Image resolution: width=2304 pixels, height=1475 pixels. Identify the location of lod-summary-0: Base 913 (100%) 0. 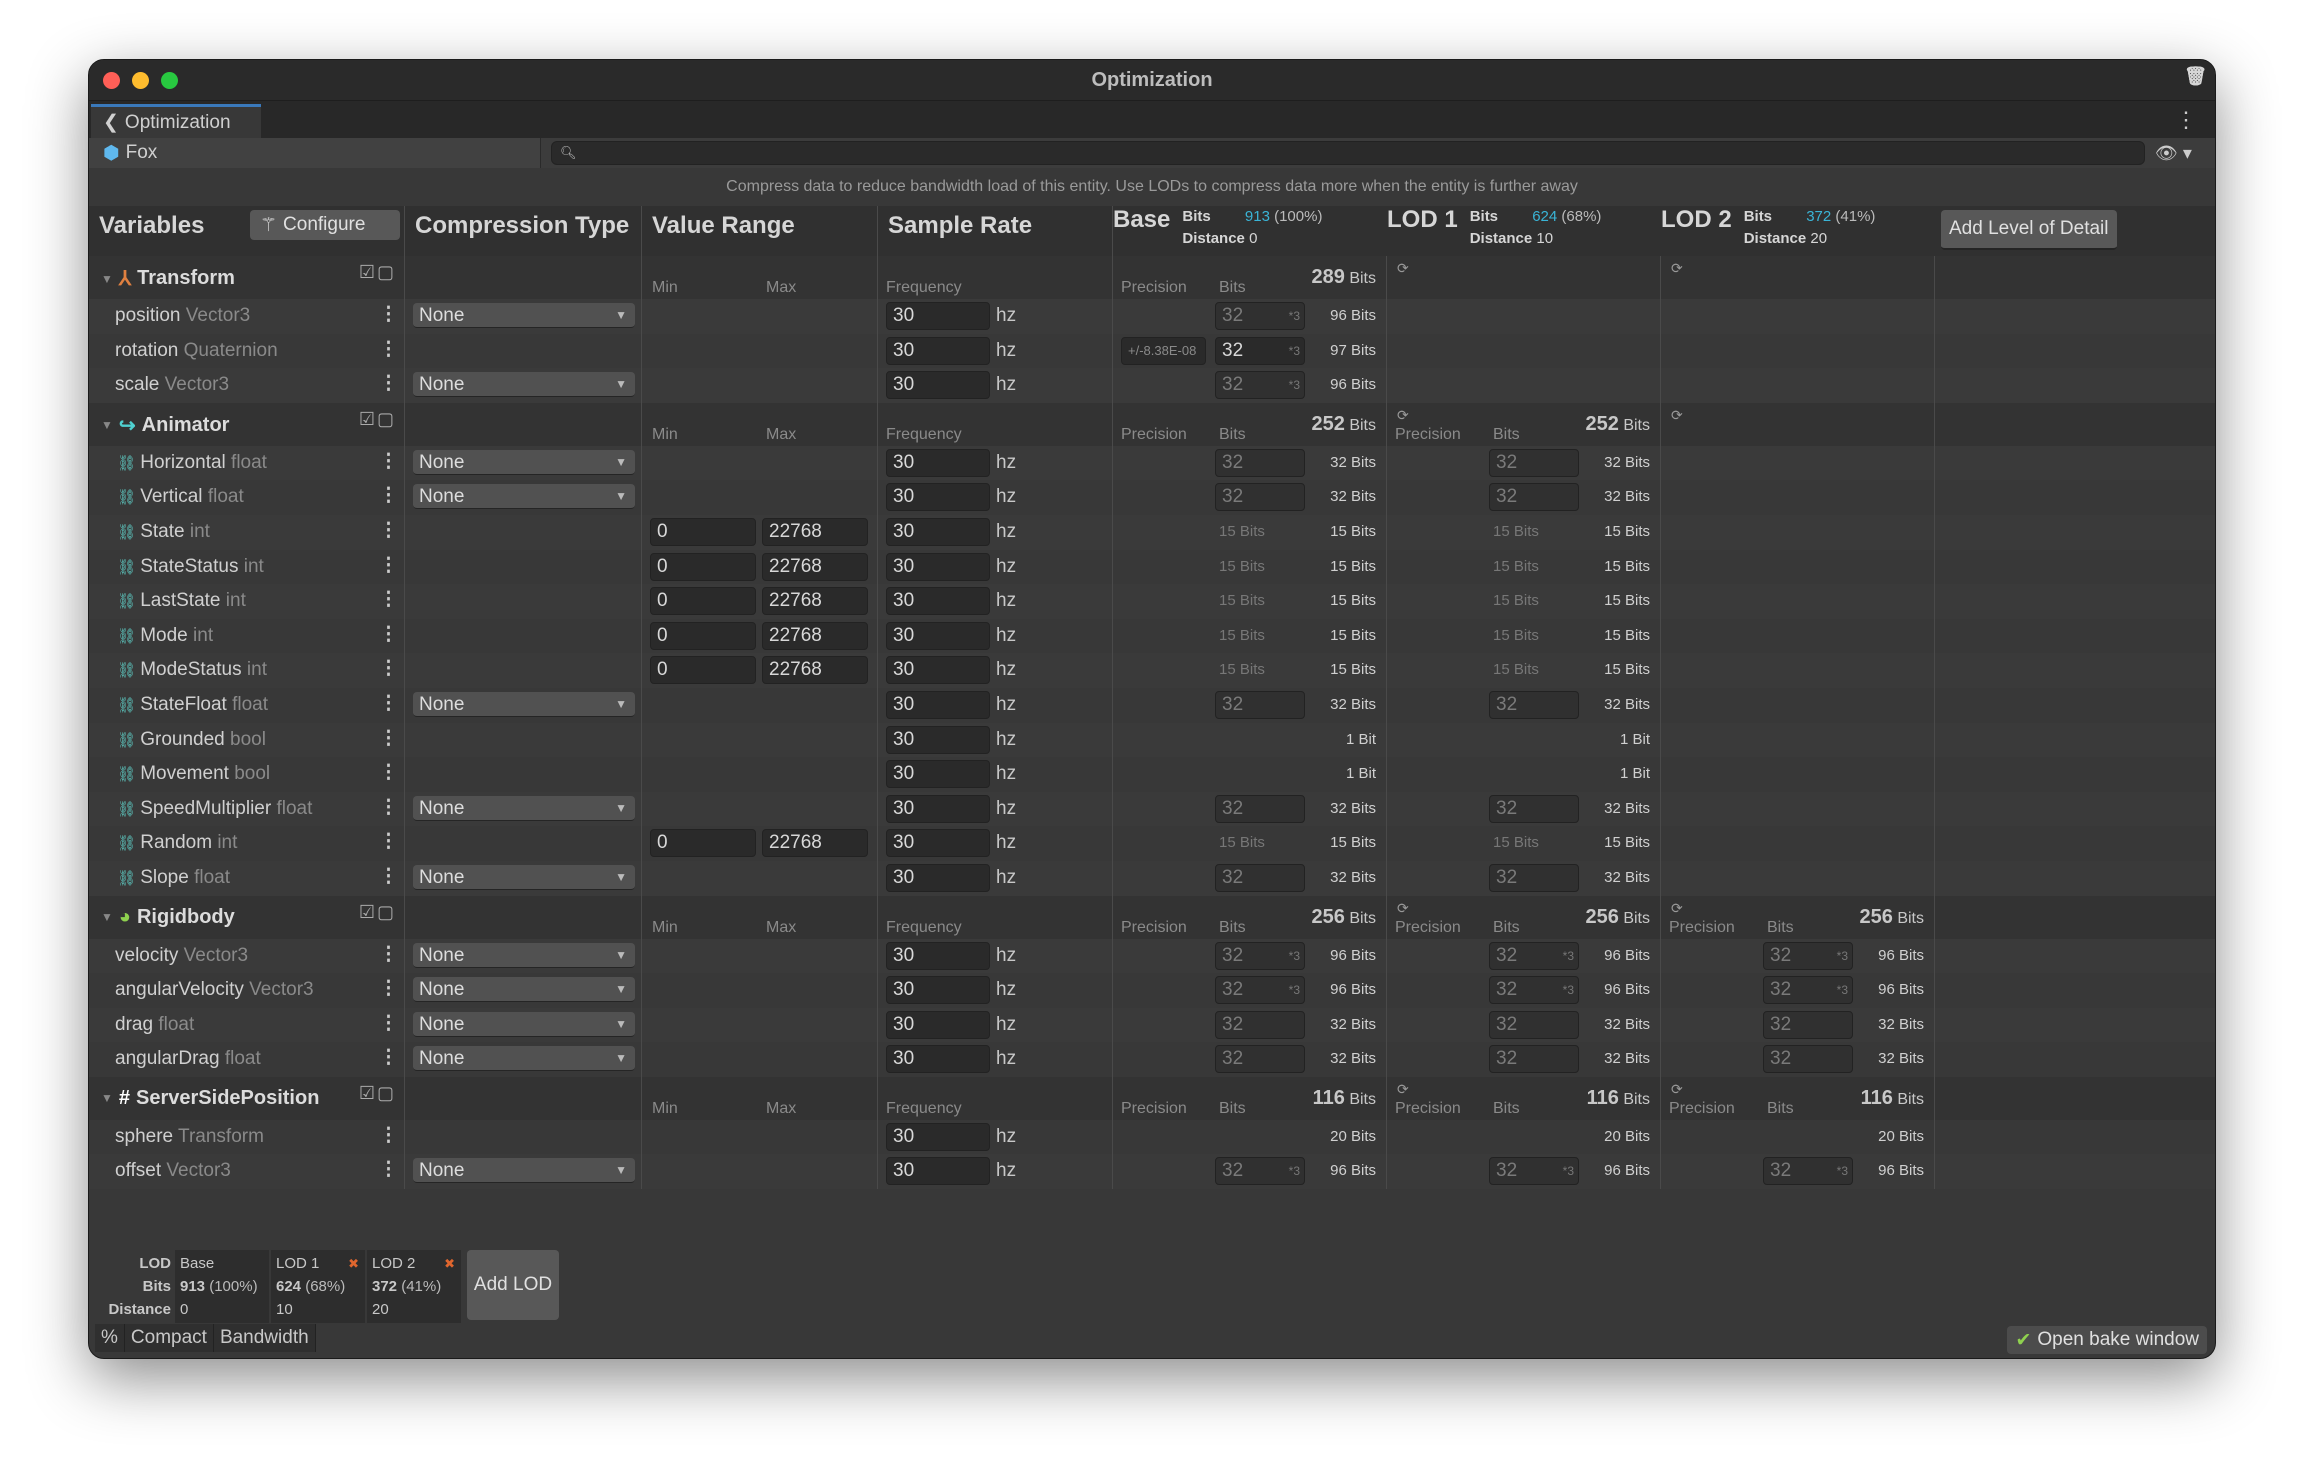
(222, 1286).